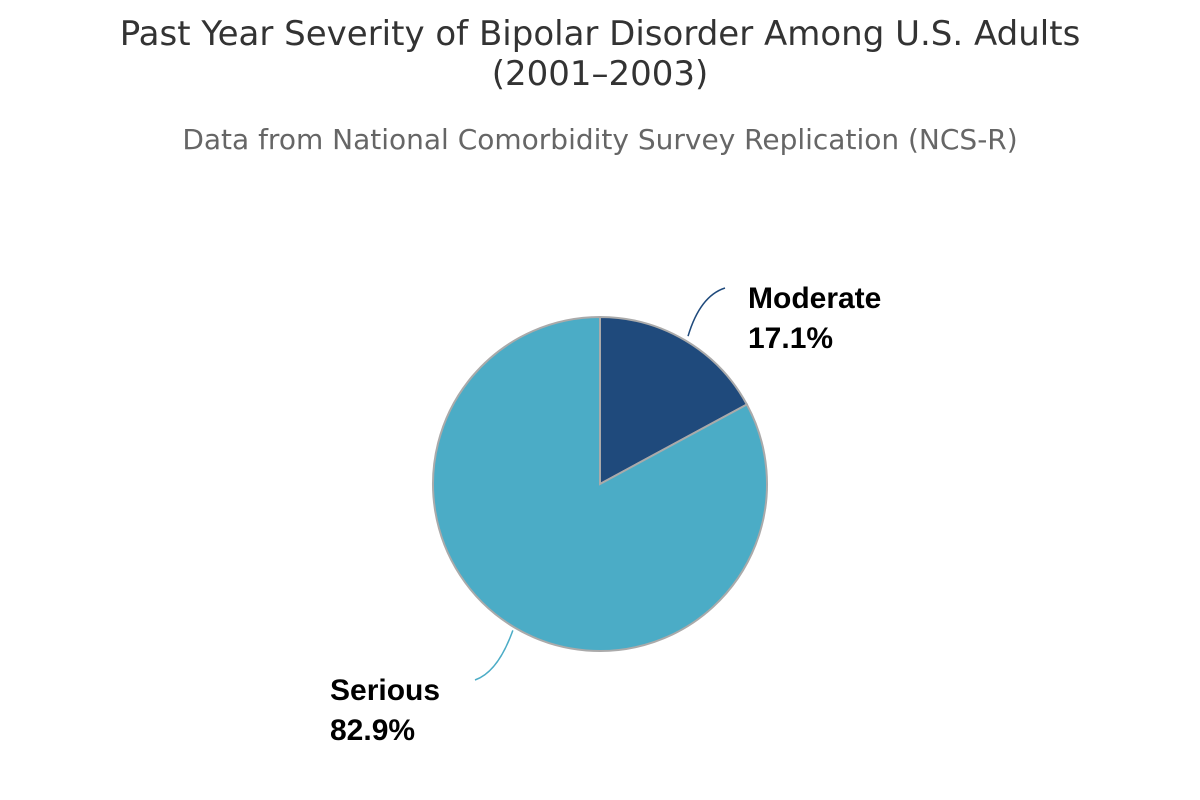 The image size is (1200, 800). Describe the element at coordinates (385, 690) in the screenshot. I see `slice-label-serious: Serious` at that location.